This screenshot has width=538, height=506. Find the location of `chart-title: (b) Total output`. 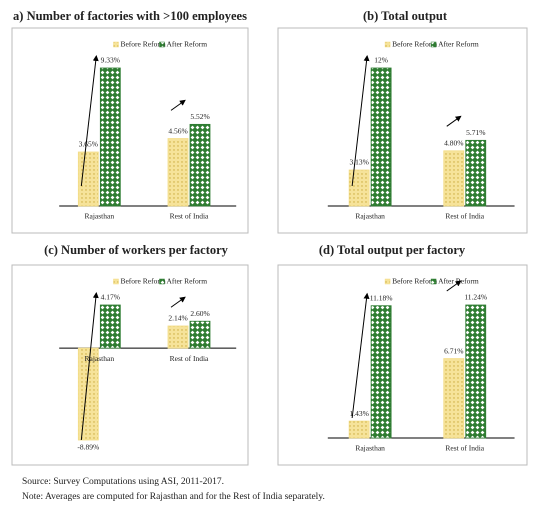

chart-title: (b) Total output is located at coordinates (405, 16).